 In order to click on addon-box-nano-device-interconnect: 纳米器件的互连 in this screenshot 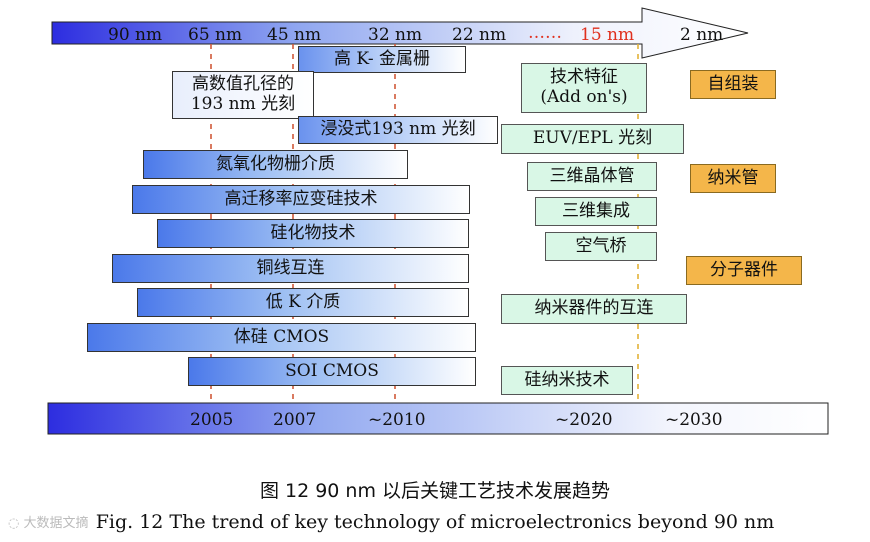, I will do `click(594, 309)`.